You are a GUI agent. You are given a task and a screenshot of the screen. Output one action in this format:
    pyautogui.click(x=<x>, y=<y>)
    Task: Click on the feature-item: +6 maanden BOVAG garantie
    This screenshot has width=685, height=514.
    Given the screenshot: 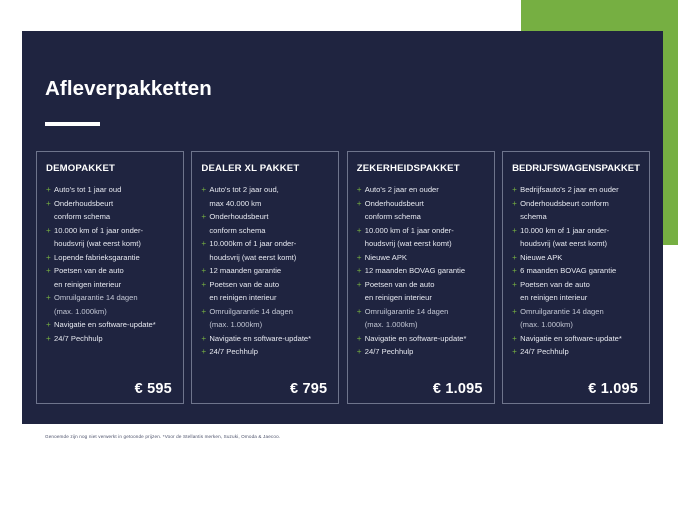 What is the action you would take?
    pyautogui.click(x=576, y=271)
    